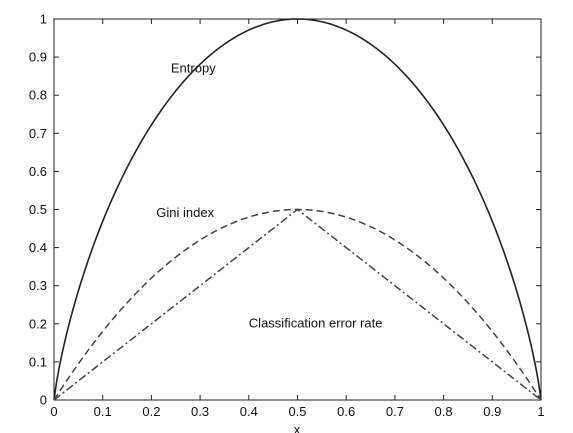 The height and width of the screenshot is (433, 573). Describe the element at coordinates (38, 95) in the screenshot. I see `y-tick-label: 0.8` at that location.